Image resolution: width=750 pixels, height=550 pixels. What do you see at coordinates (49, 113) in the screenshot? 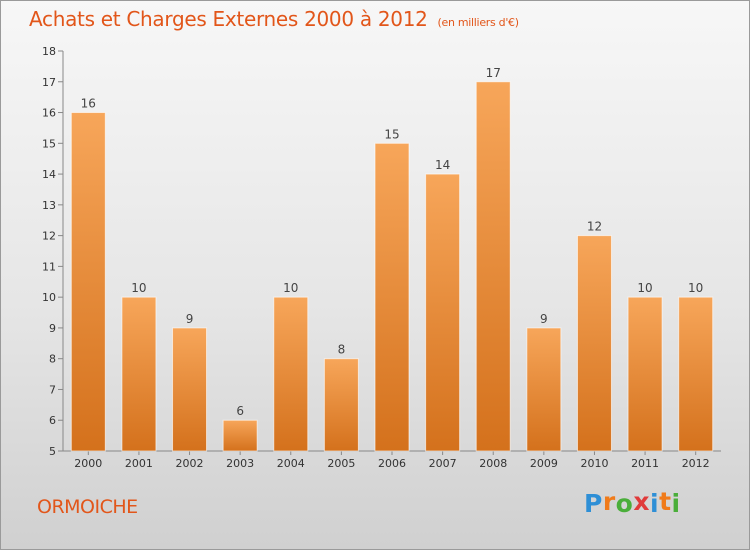
I see `y-tick-label: 16` at bounding box center [49, 113].